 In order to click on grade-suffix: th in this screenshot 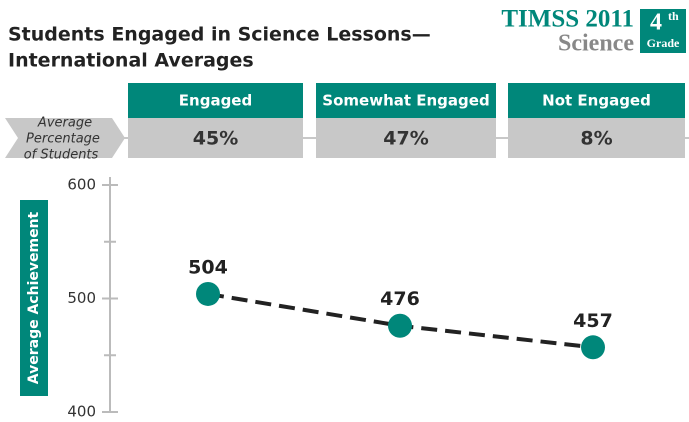, I will do `click(673, 16)`.